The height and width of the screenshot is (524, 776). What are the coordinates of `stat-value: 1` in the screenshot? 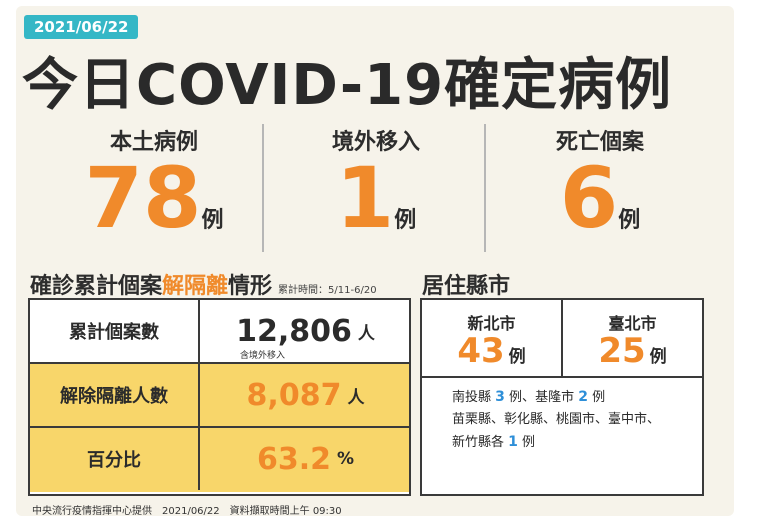 It's located at (365, 198).